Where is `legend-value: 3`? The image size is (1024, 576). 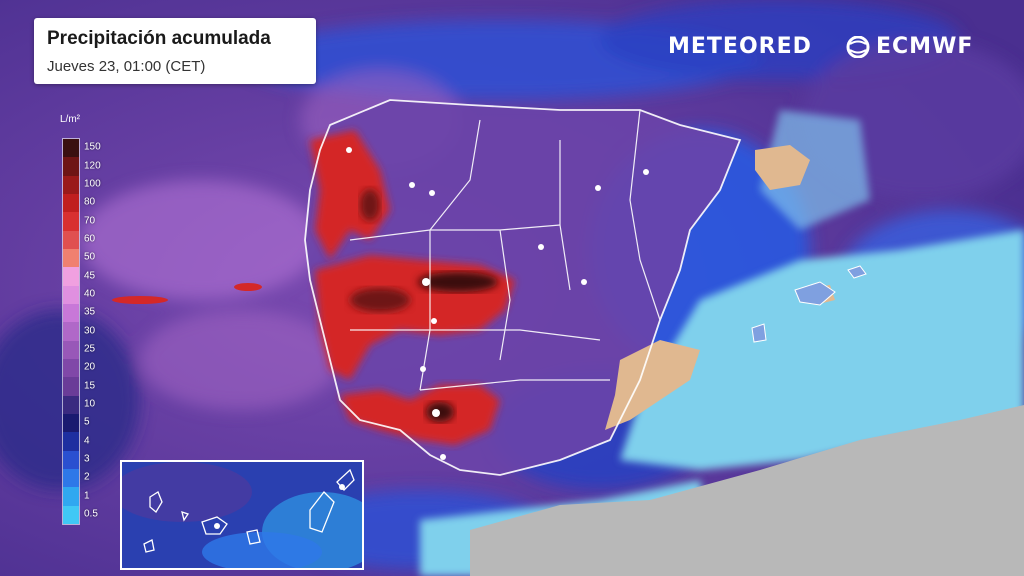 legend-value: 3 is located at coordinates (87, 459).